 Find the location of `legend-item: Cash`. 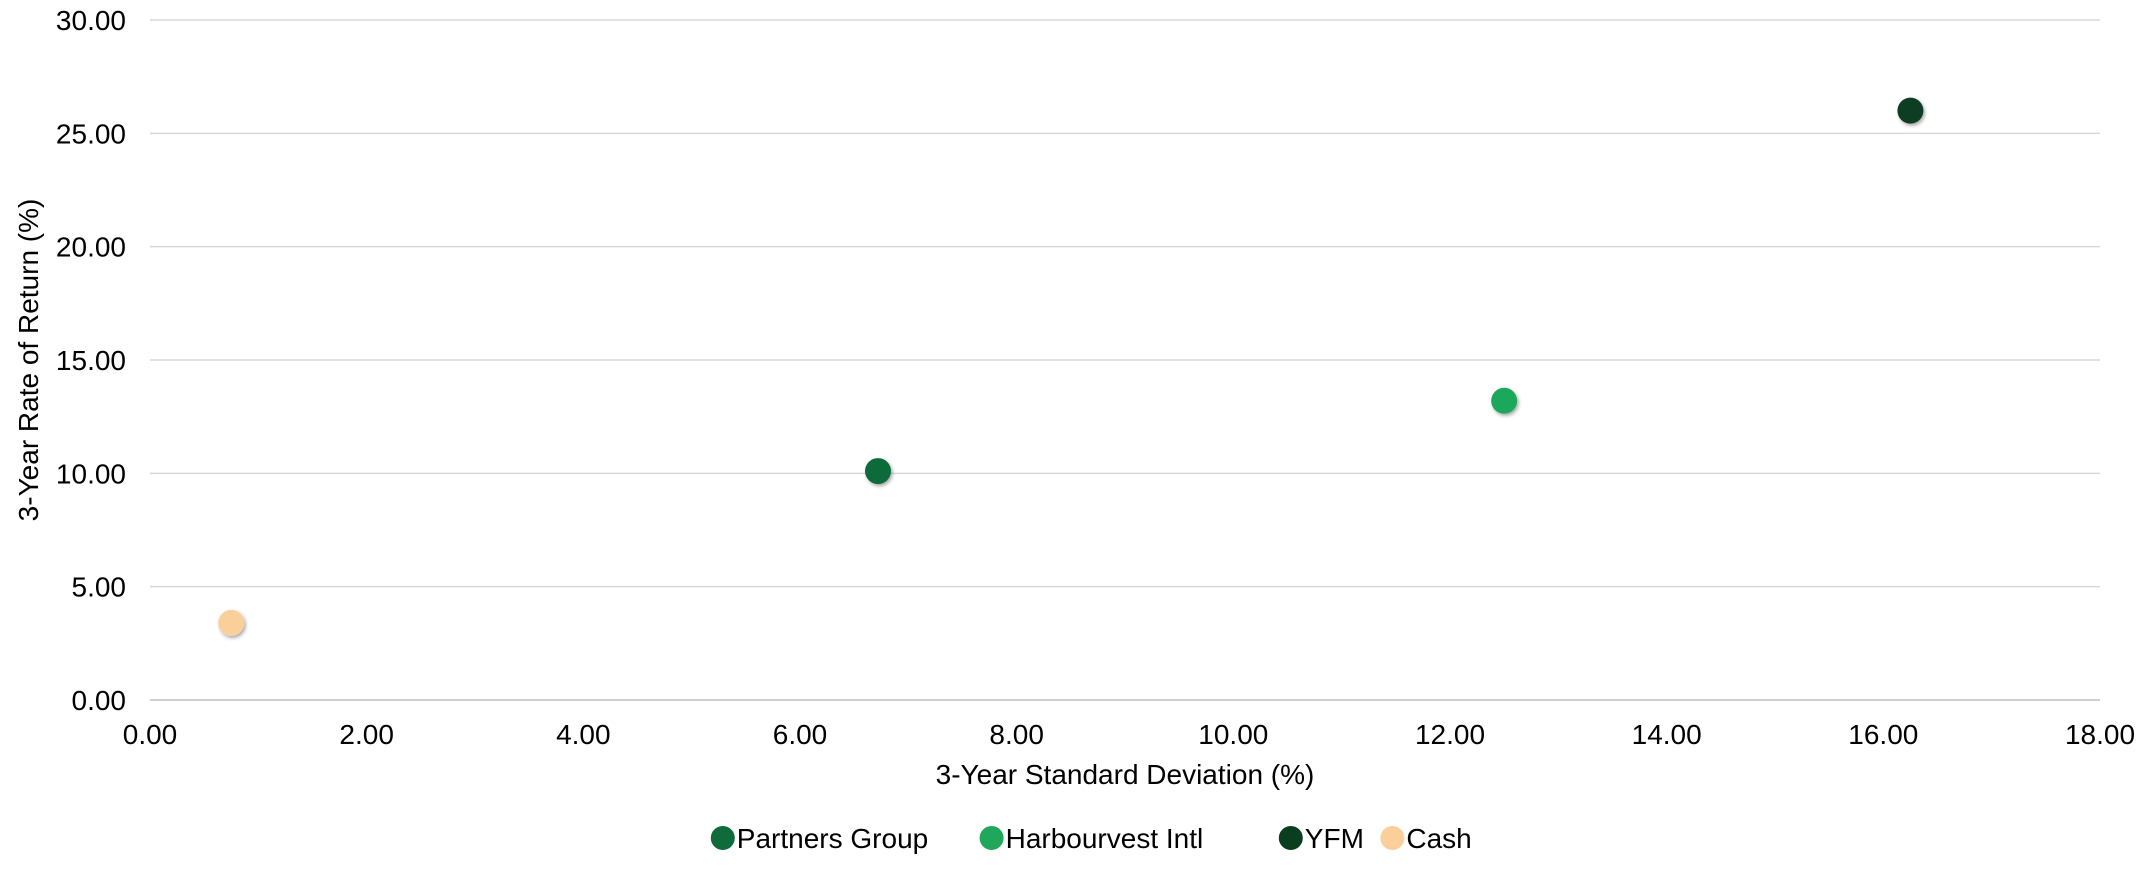

legend-item: Cash is located at coordinates (1426, 838).